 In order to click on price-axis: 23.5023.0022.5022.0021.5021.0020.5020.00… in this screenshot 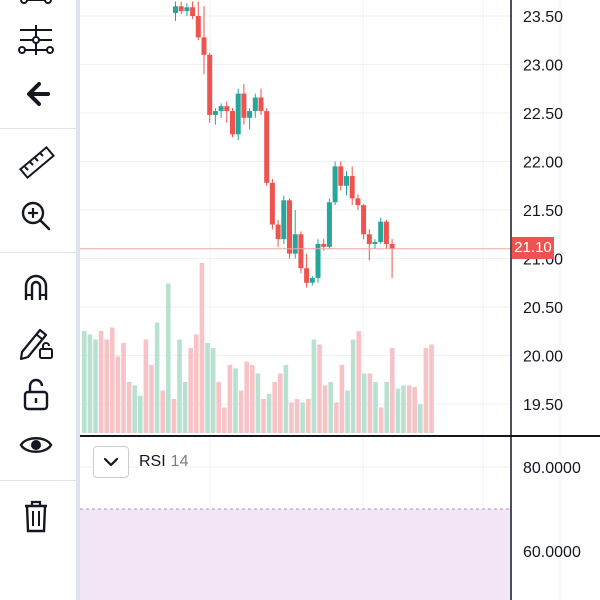, I will do `click(543, 211)`.